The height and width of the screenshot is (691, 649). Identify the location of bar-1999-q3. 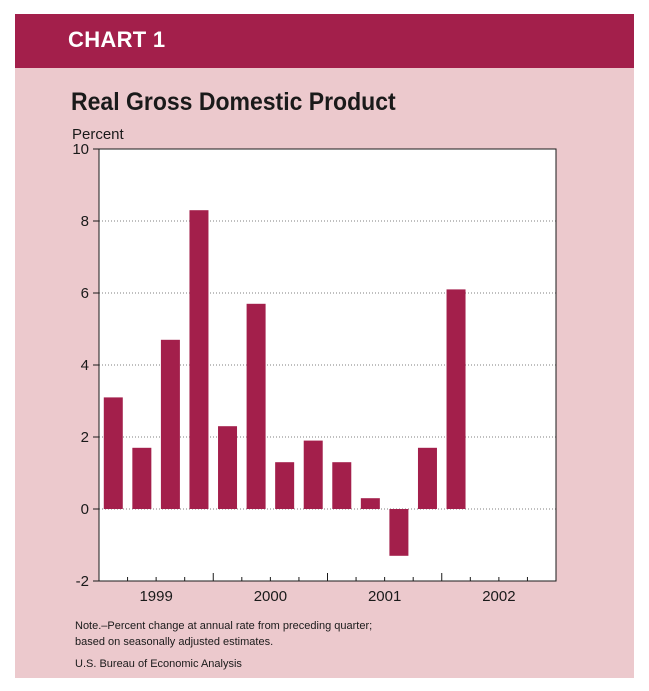
(170, 424).